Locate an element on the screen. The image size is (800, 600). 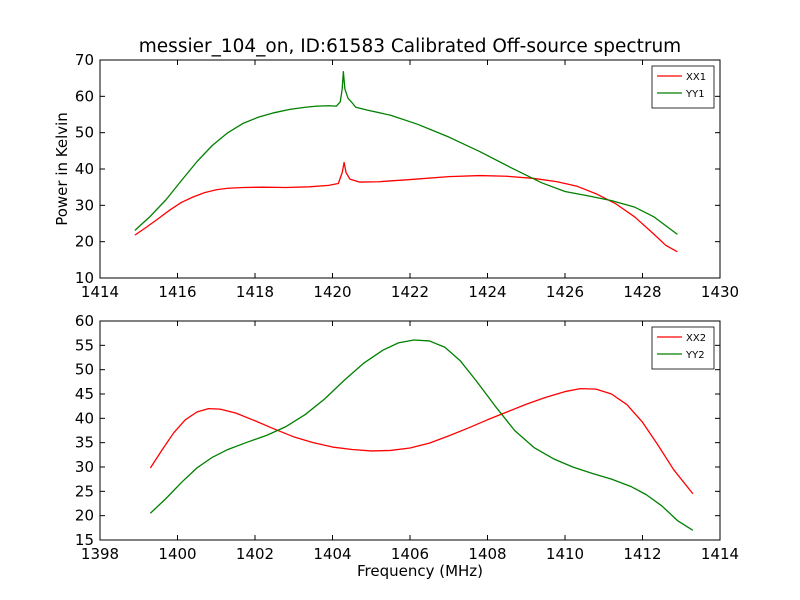
x-tick-label: 1412 is located at coordinates (642, 554).